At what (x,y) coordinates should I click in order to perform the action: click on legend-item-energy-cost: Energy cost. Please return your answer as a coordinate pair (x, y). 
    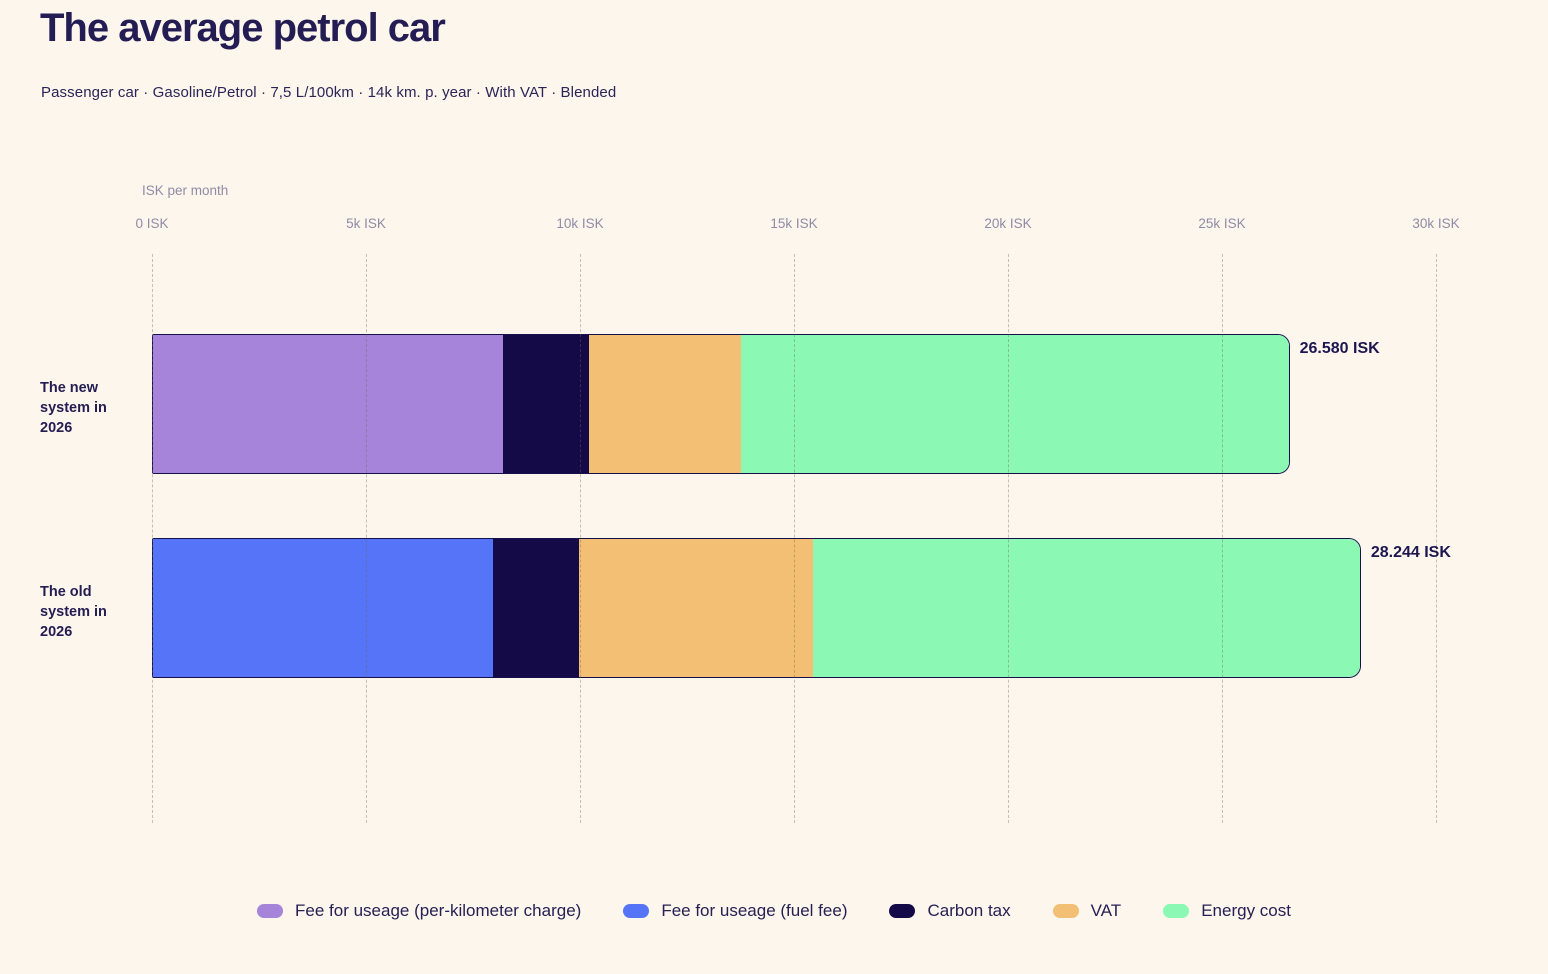
    Looking at the image, I should click on (1227, 911).